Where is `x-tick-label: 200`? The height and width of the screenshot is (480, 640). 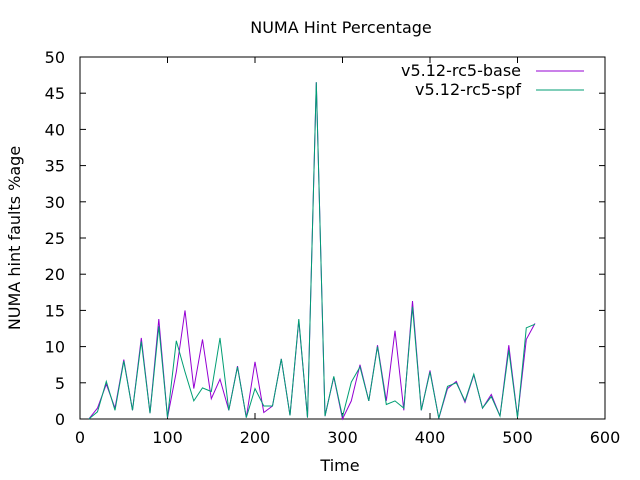 x-tick-label: 200 is located at coordinates (255, 437).